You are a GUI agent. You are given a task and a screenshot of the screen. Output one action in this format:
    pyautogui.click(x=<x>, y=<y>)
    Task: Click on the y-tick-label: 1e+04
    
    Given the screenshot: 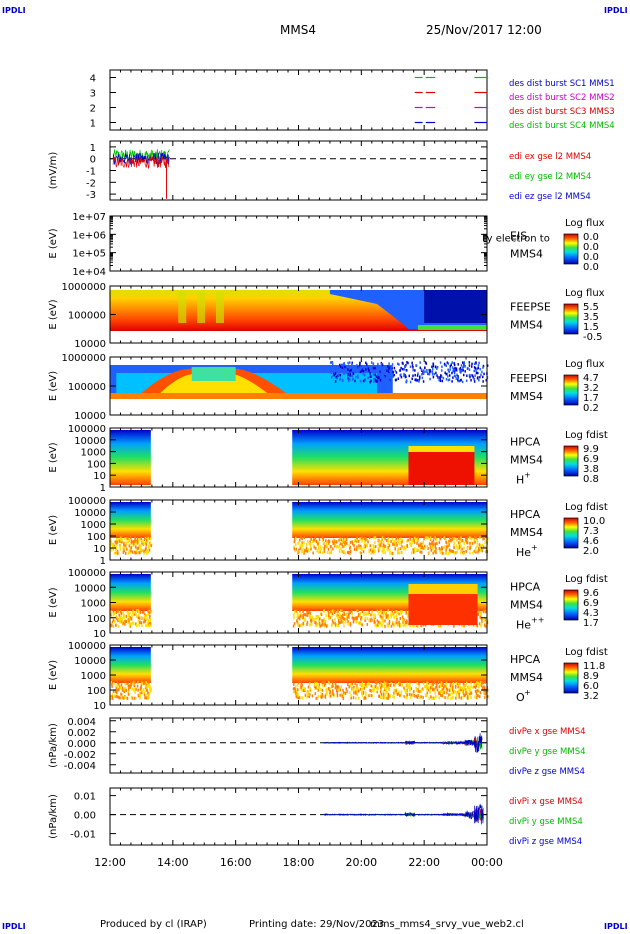 What is the action you would take?
    pyautogui.click(x=89, y=272)
    